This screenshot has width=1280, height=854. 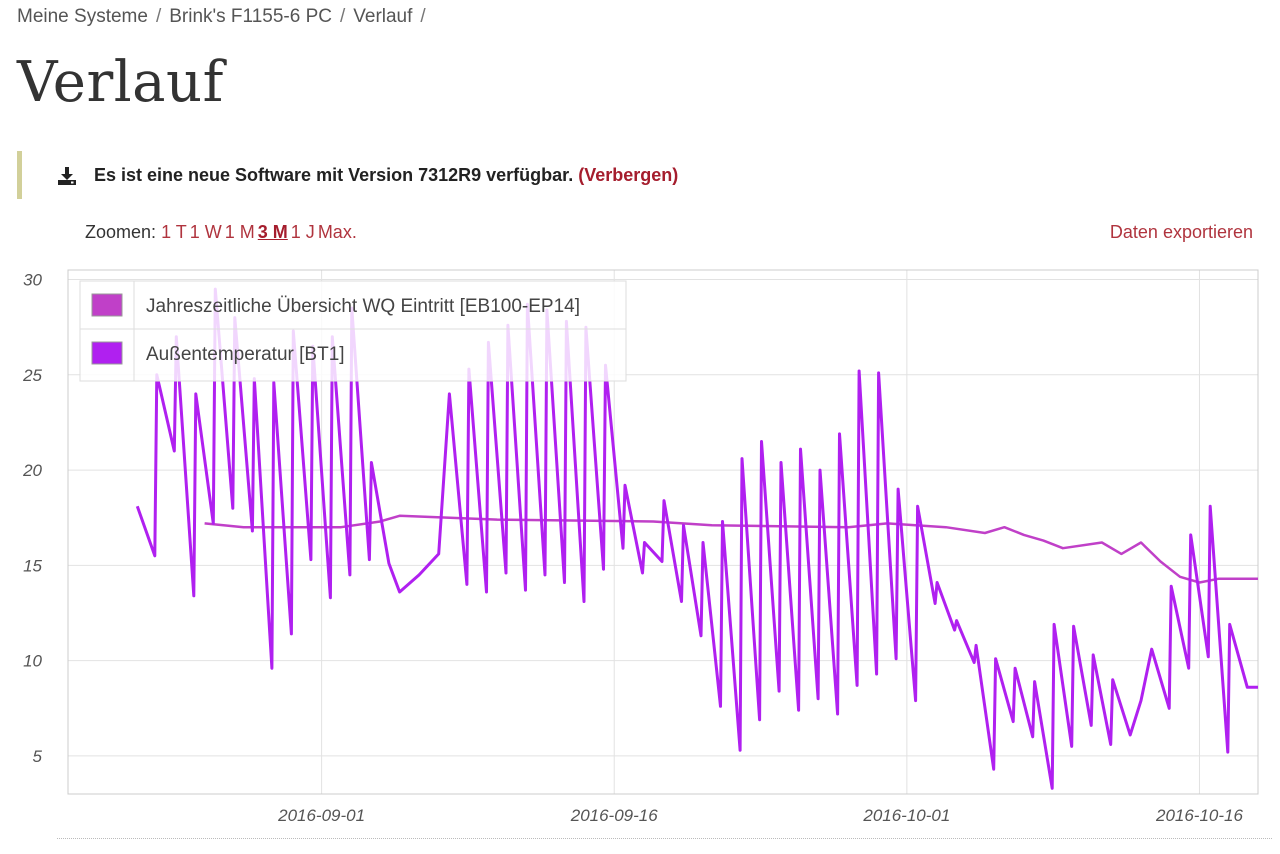 What do you see at coordinates (32, 280) in the screenshot?
I see `y-tick-label: 30` at bounding box center [32, 280].